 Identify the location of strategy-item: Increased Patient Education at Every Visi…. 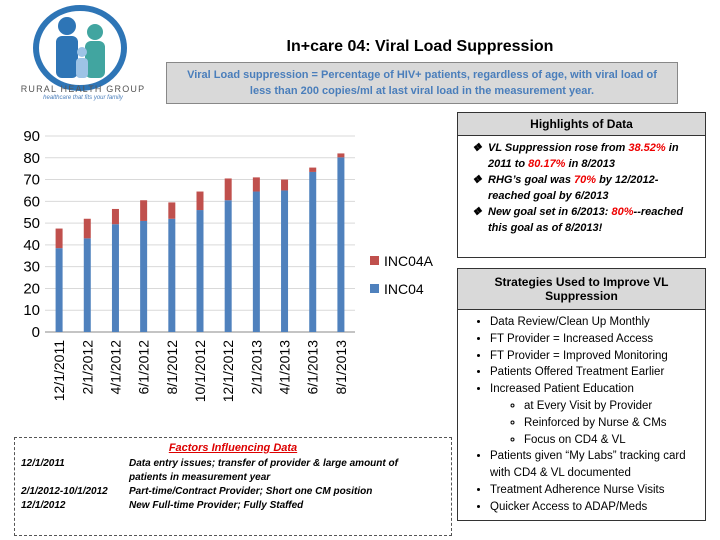
(595, 414).